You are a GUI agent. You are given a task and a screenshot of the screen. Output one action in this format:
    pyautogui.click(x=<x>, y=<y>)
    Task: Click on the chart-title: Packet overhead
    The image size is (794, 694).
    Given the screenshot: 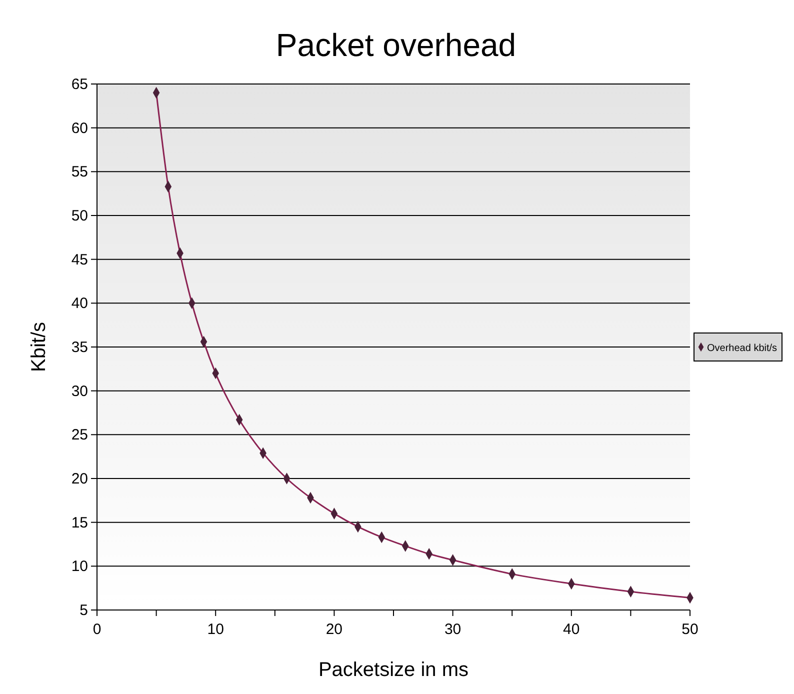 What is the action you would take?
    pyautogui.click(x=396, y=45)
    